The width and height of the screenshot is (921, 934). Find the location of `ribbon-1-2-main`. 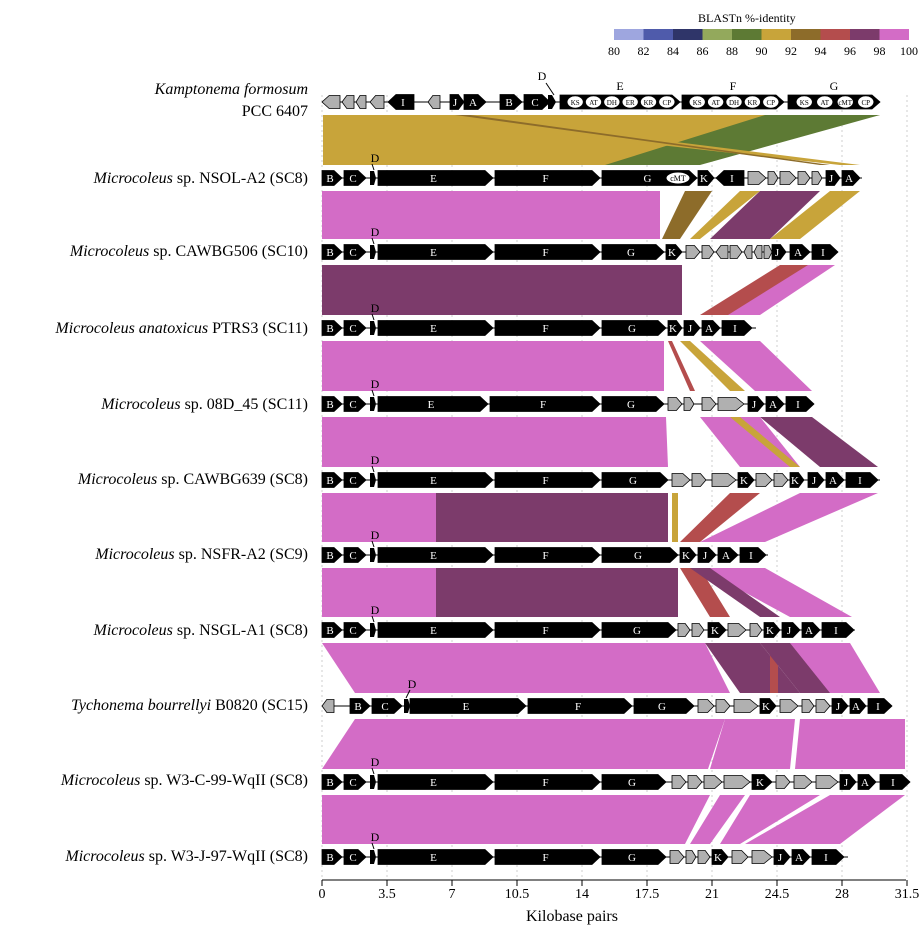

ribbon-1-2-main is located at coordinates (491, 215).